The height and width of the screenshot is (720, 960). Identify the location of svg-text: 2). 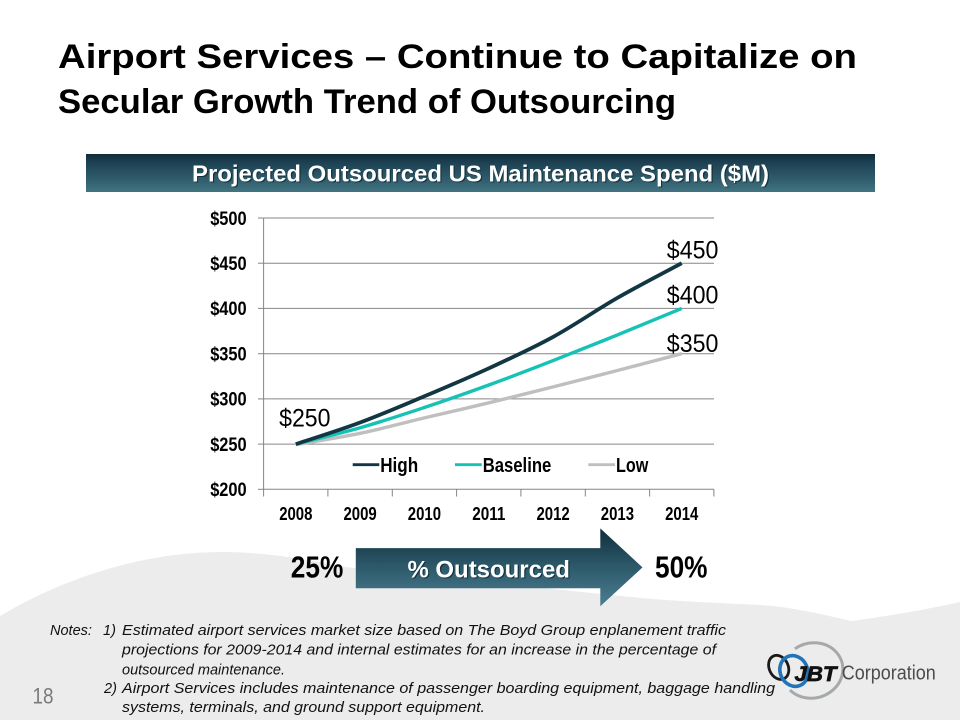
(110, 689).